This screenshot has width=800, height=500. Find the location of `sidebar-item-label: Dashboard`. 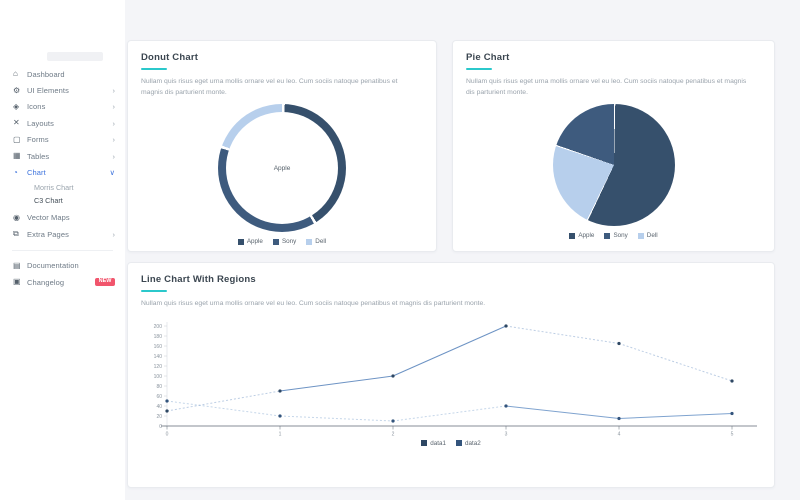

sidebar-item-label: Dashboard is located at coordinates (46, 74).